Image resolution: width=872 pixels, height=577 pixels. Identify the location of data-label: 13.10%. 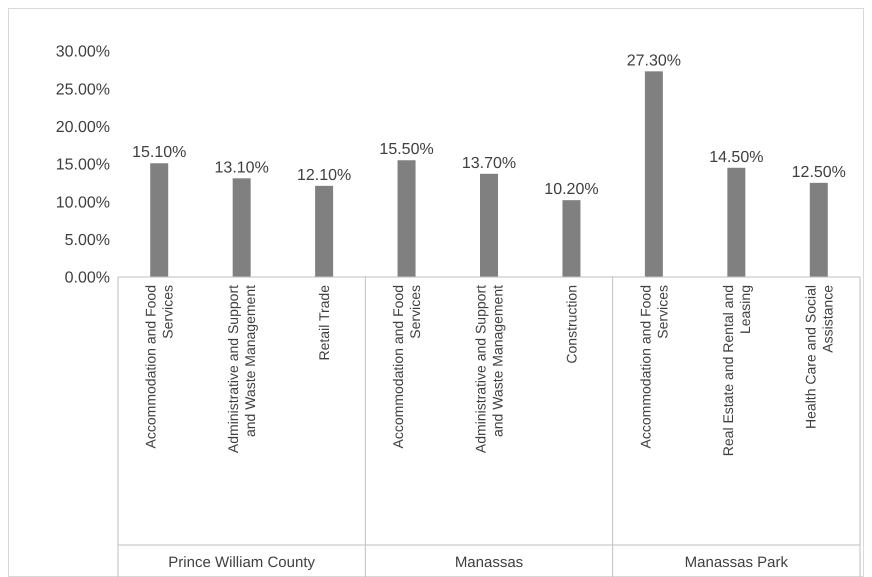
(241, 167).